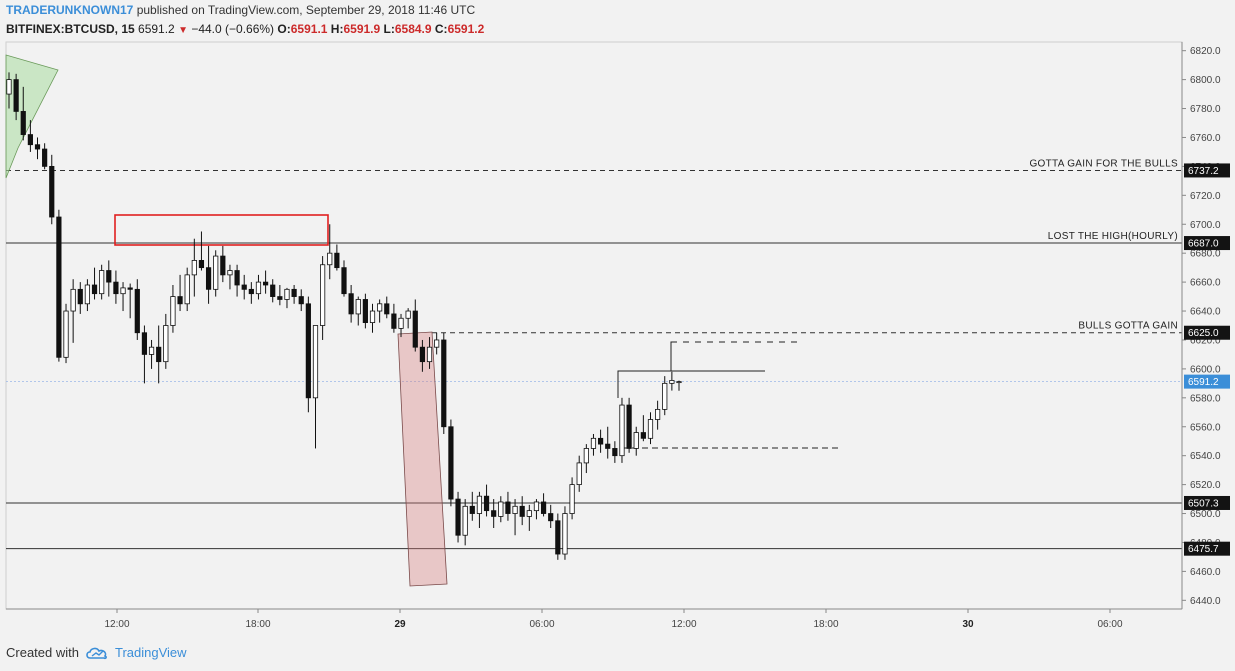 Image resolution: width=1235 pixels, height=671 pixels. I want to click on high-value: 6591.9, so click(362, 29).